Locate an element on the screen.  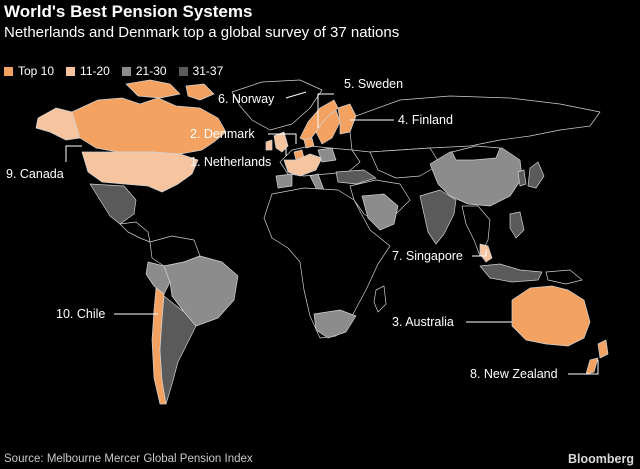
russia-shape is located at coordinates (475, 124).